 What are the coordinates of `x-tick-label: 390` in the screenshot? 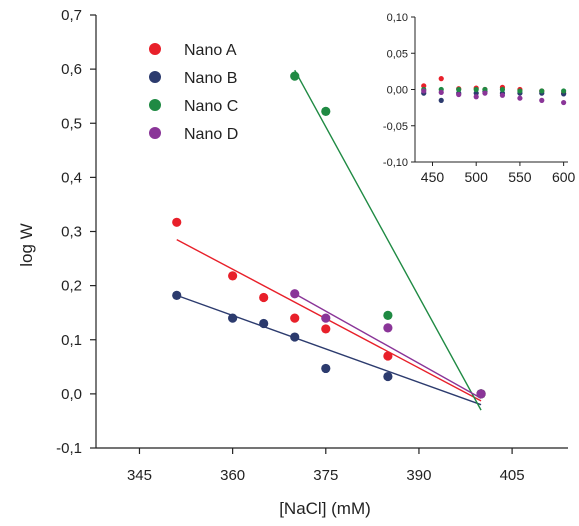 It's located at (418, 475).